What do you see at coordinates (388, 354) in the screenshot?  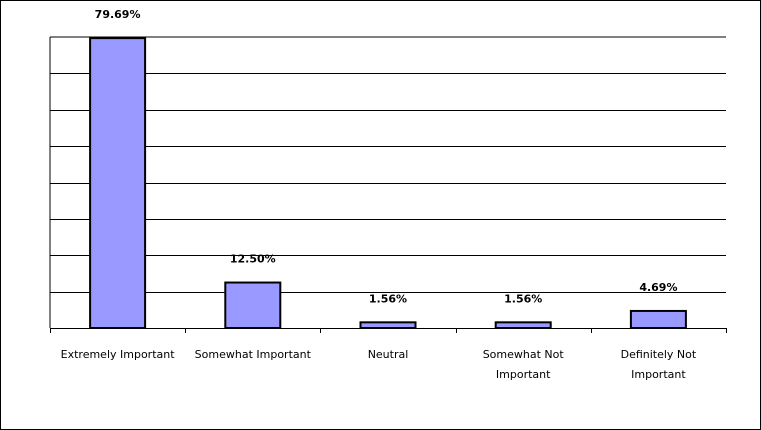 I see `category-label: Neutral` at bounding box center [388, 354].